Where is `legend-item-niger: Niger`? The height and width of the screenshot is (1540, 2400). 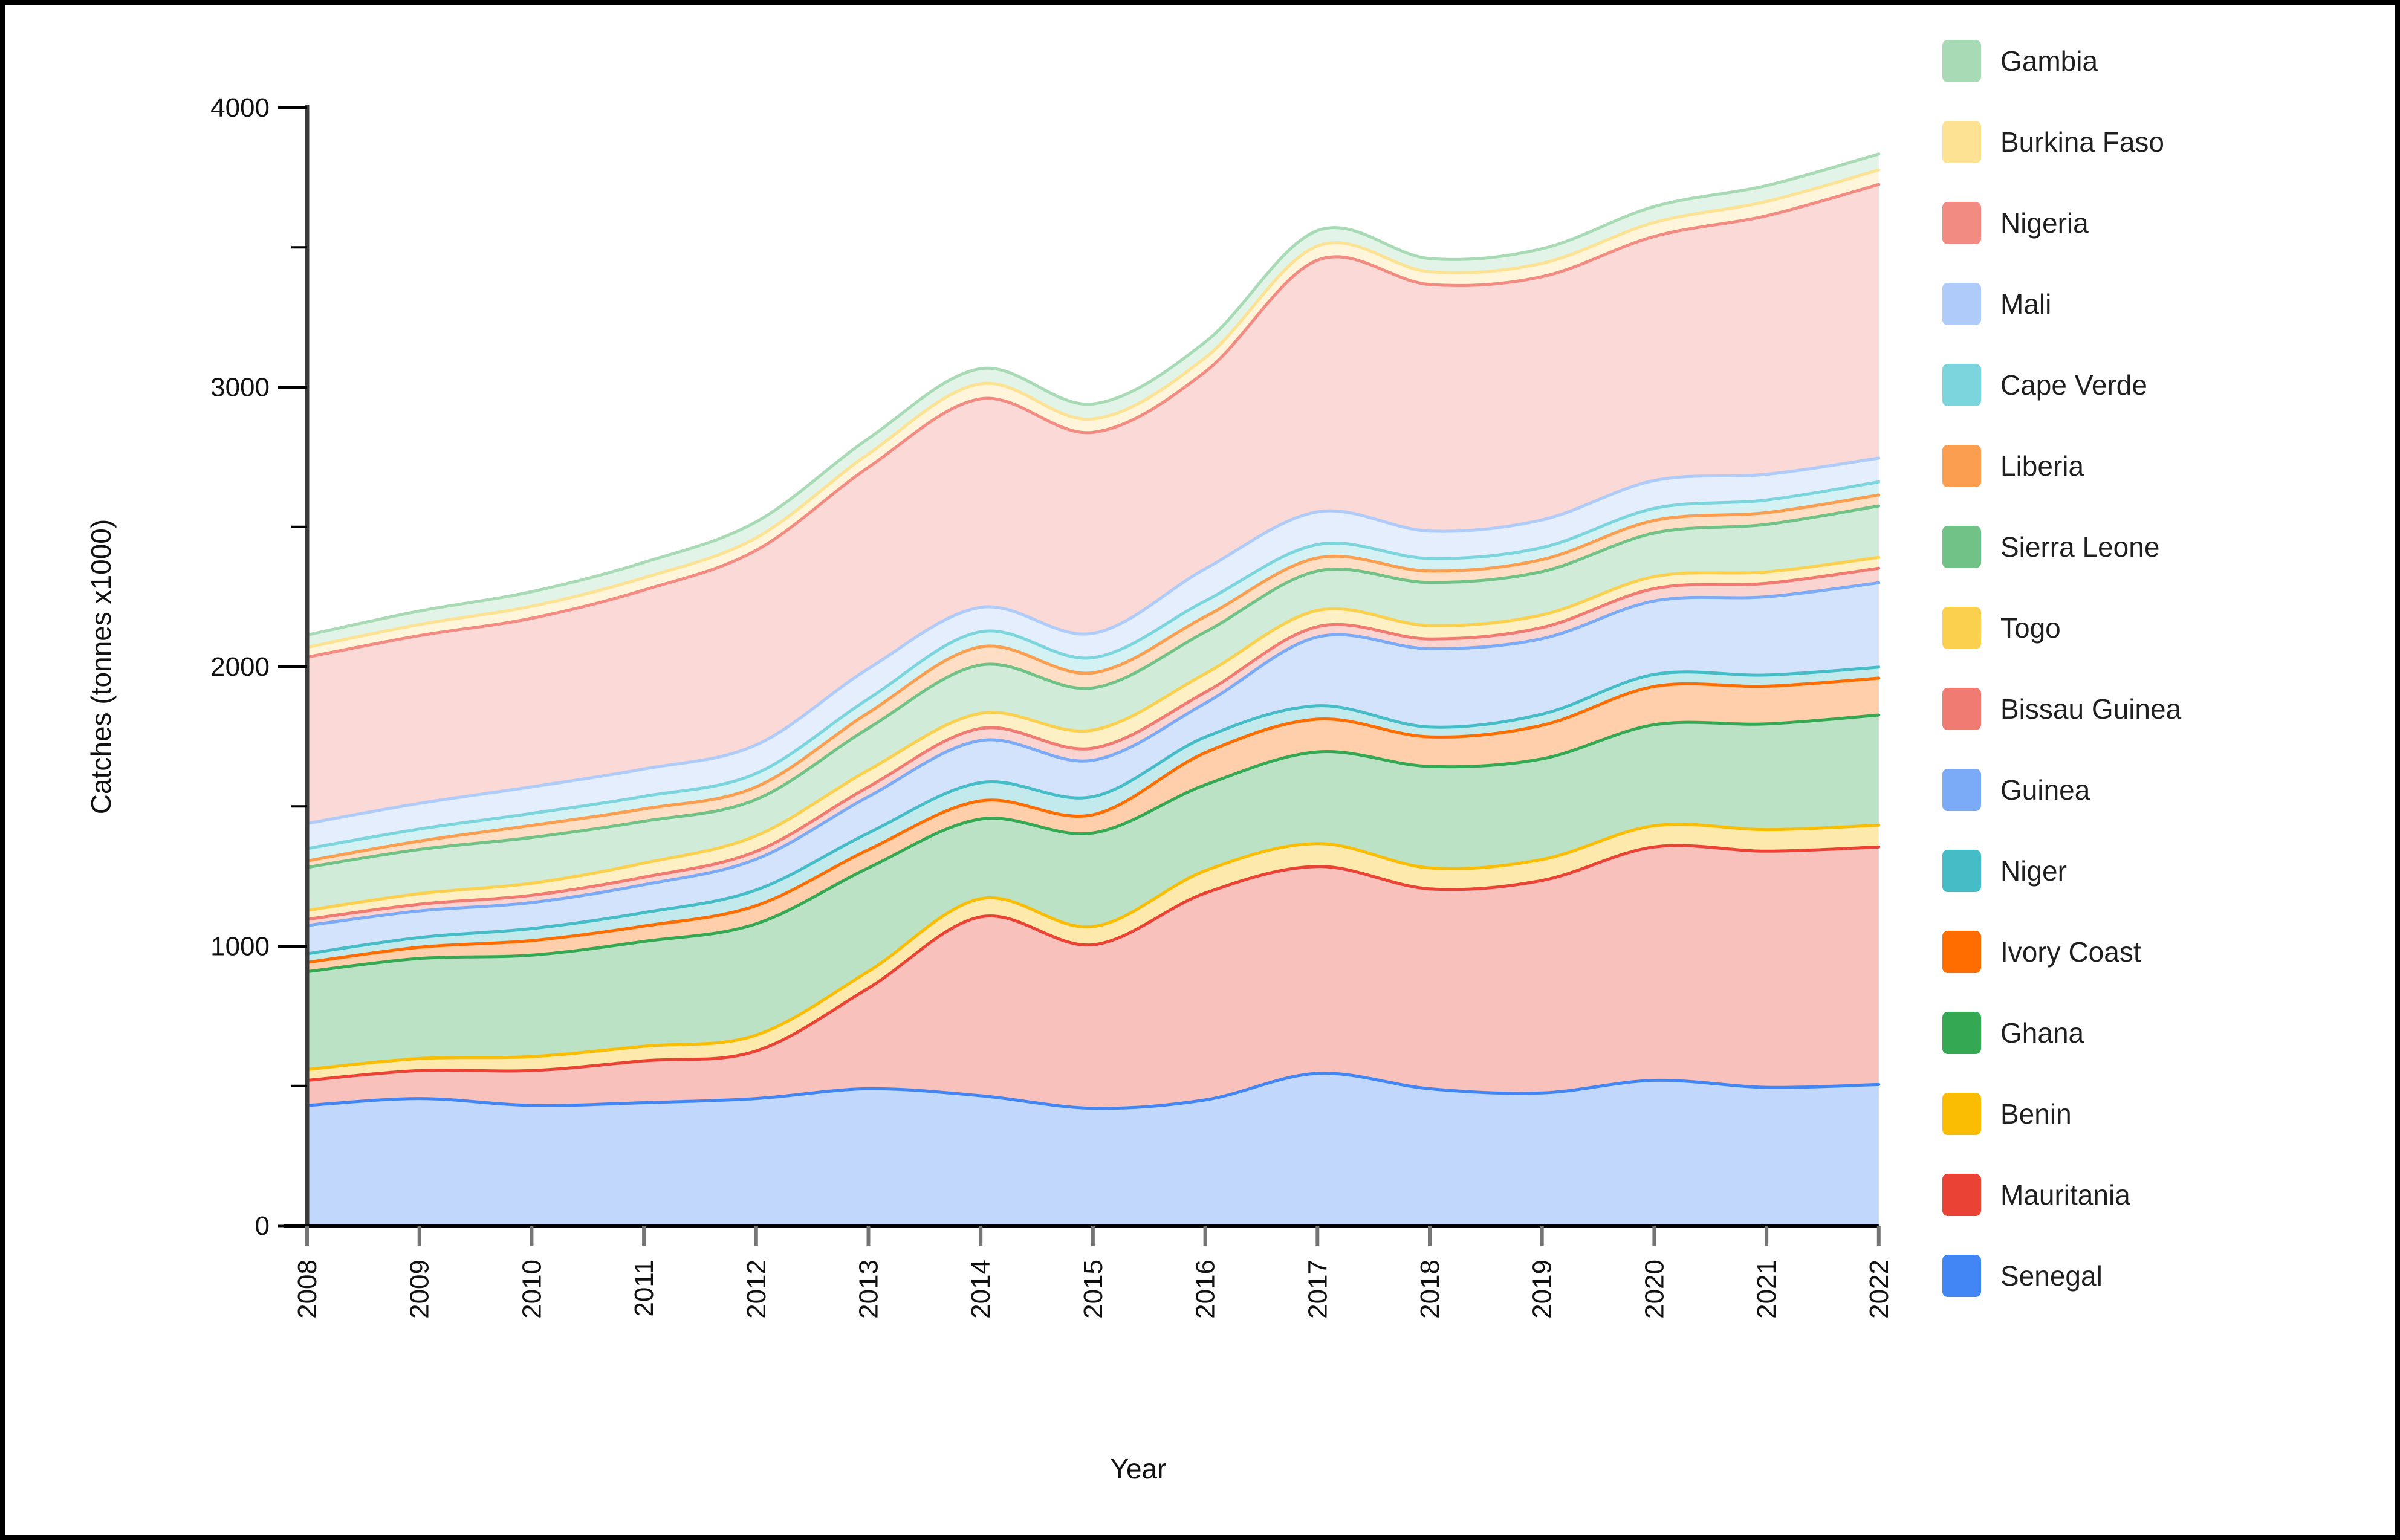 legend-item-niger: Niger is located at coordinates (2061, 871).